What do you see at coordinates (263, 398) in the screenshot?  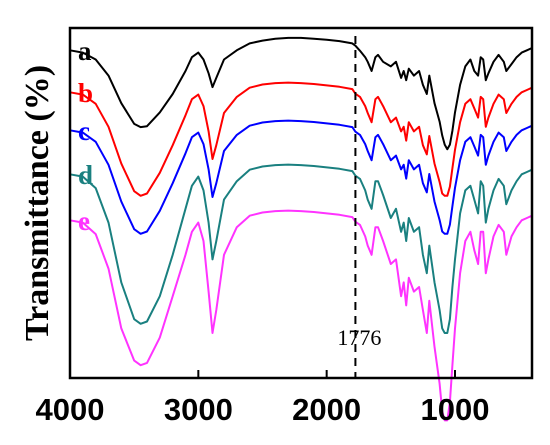 I see `x-axis-ticks: 4000 3000 2000 1000` at bounding box center [263, 398].